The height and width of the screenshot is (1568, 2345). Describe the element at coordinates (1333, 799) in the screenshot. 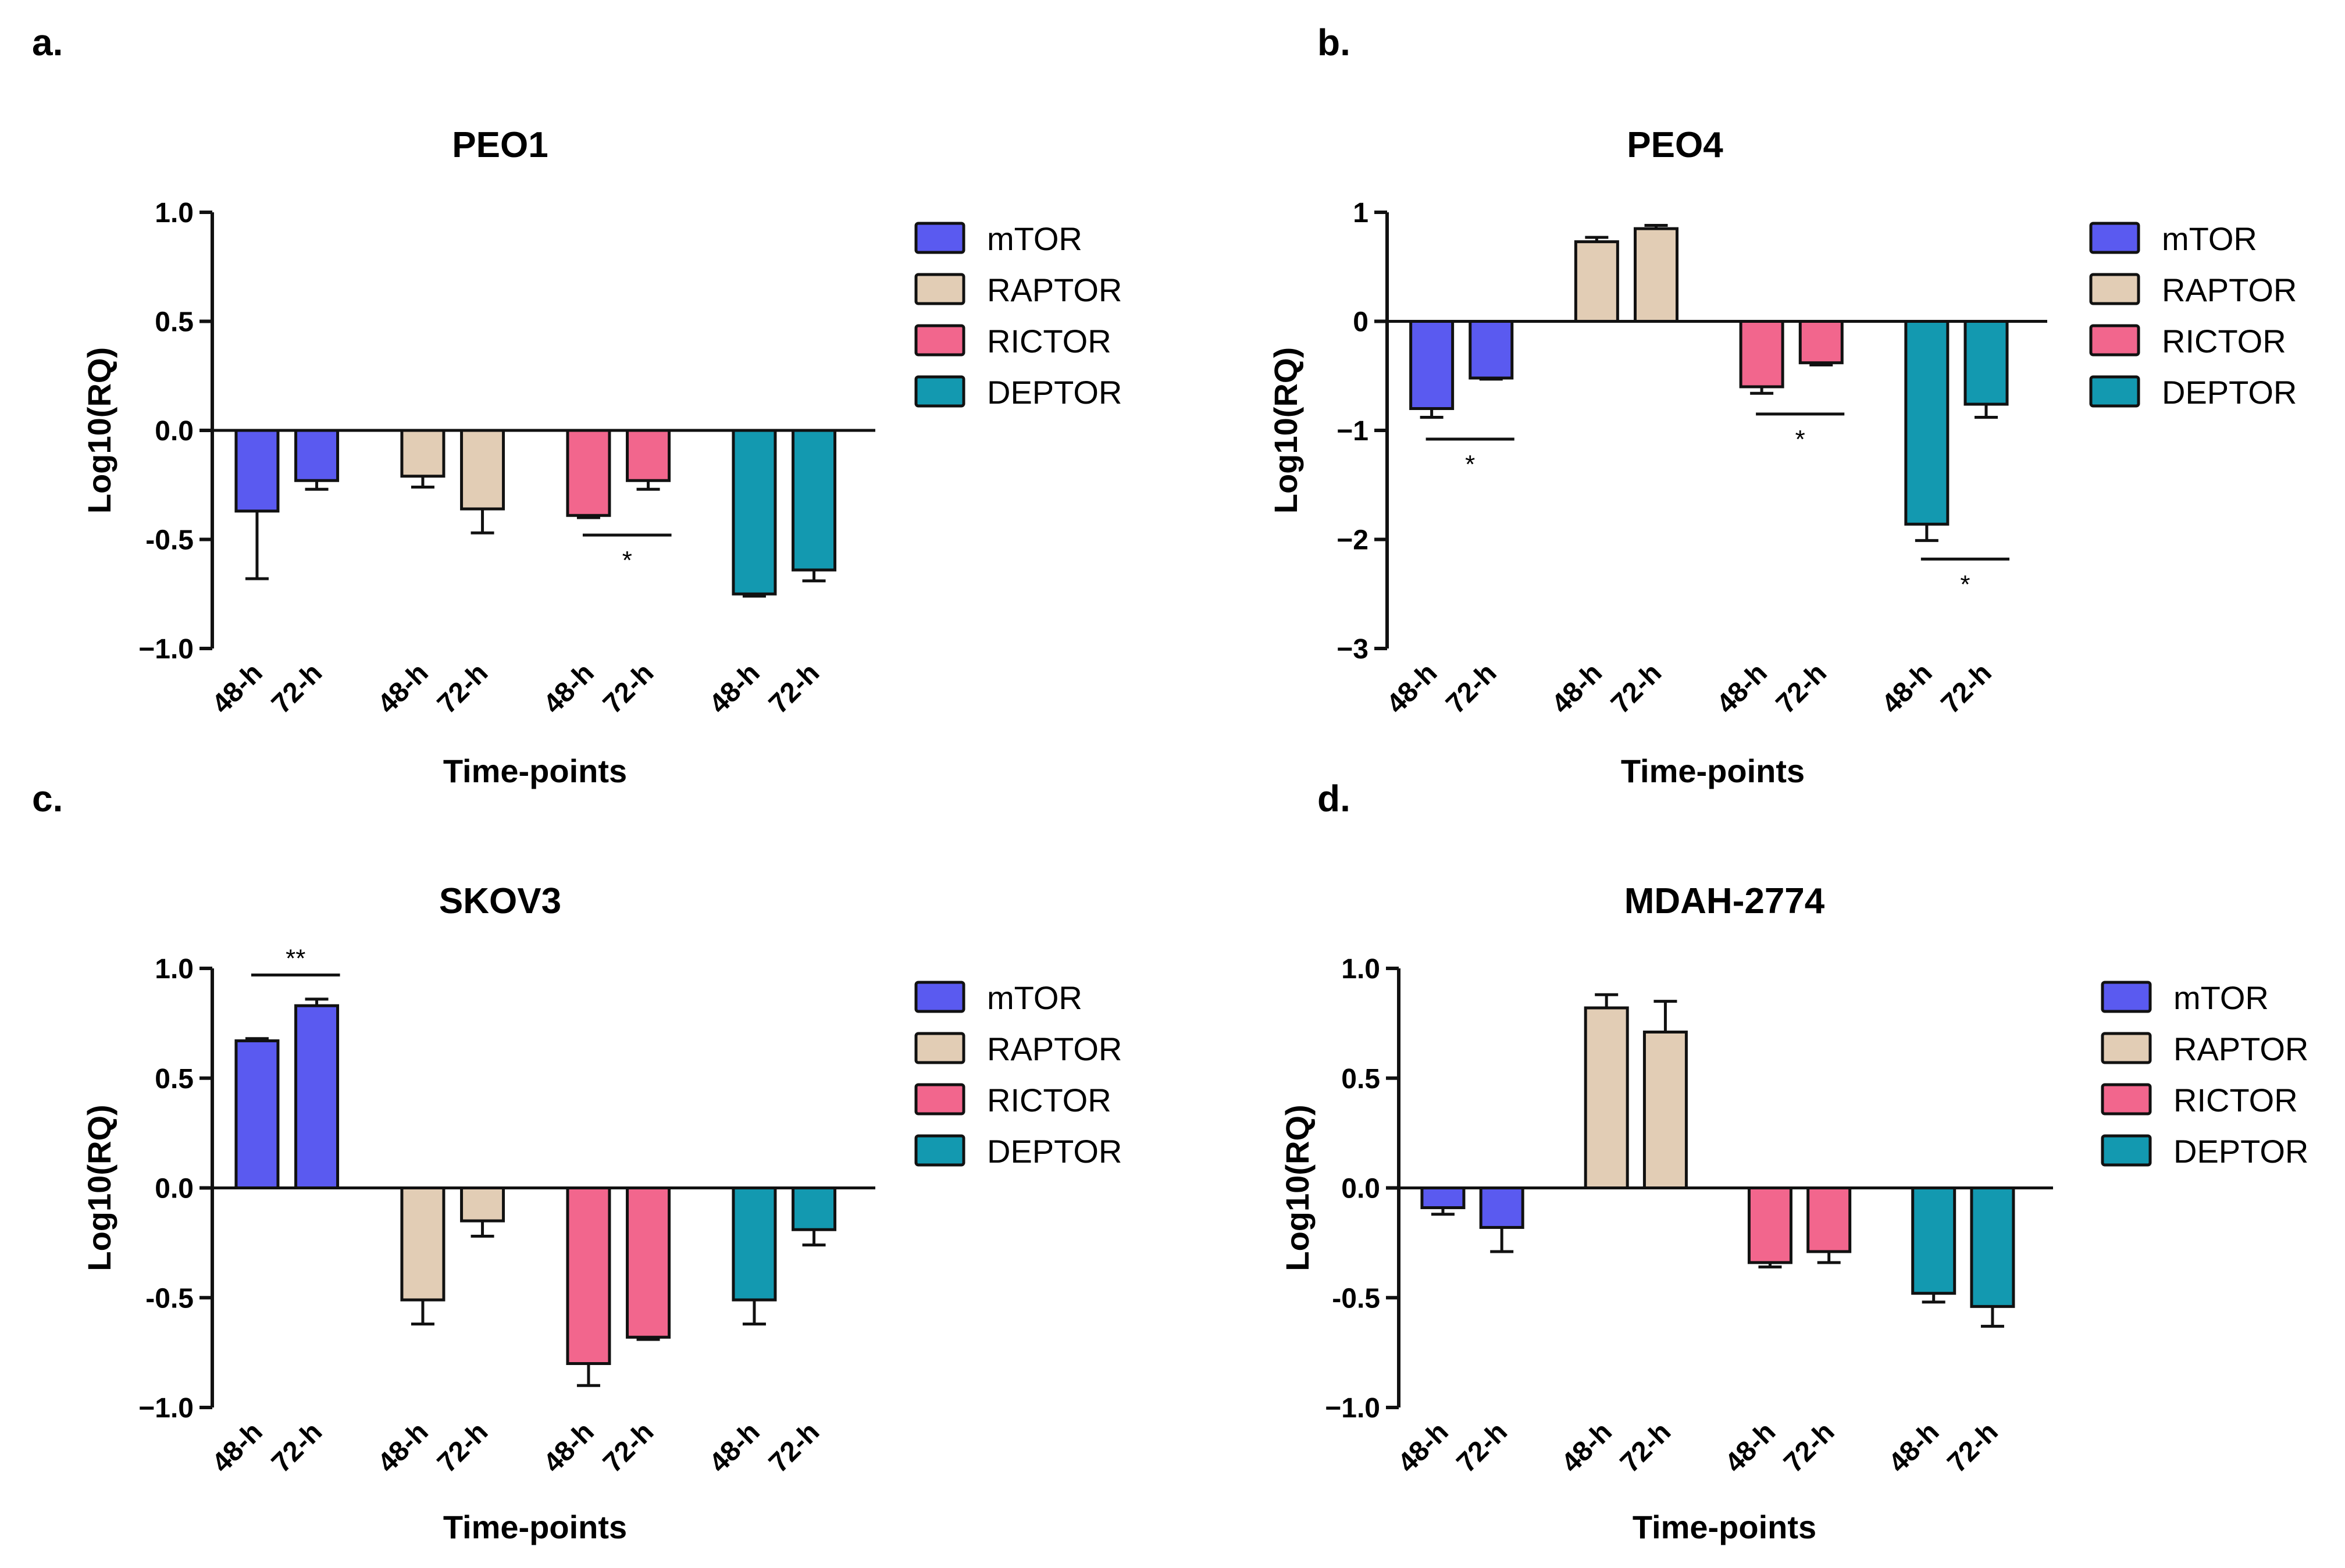

I see `panel-letter: d.` at that location.